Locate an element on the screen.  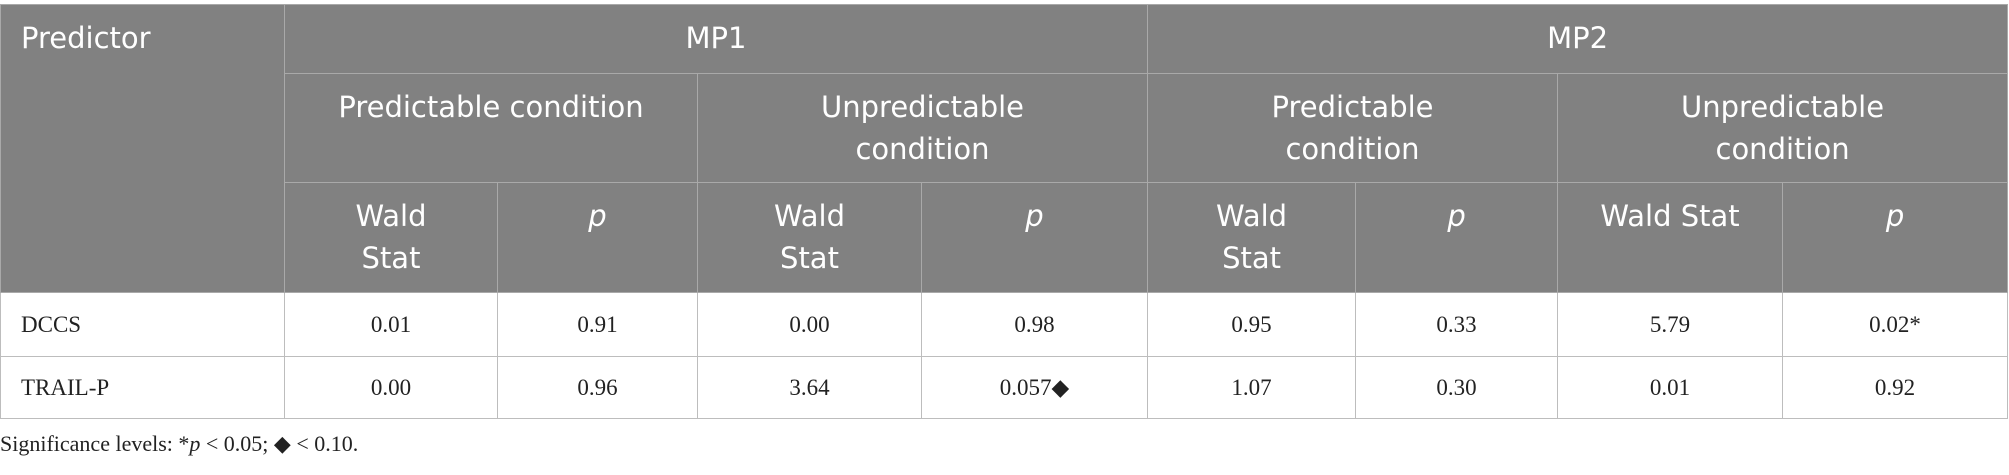
cell: 0.98 is located at coordinates (1034, 324).